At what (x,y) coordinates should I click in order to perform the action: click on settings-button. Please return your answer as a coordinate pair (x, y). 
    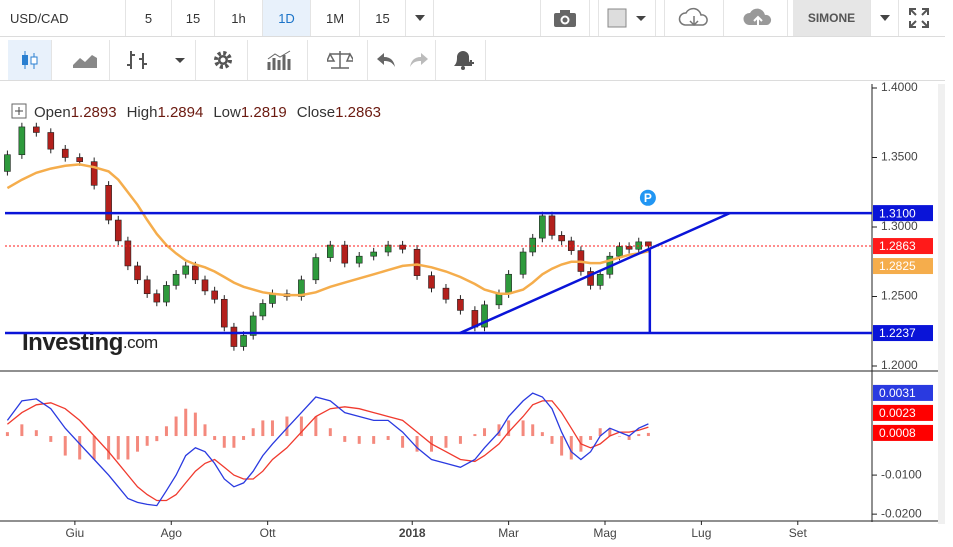
    Looking at the image, I should click on (223, 60).